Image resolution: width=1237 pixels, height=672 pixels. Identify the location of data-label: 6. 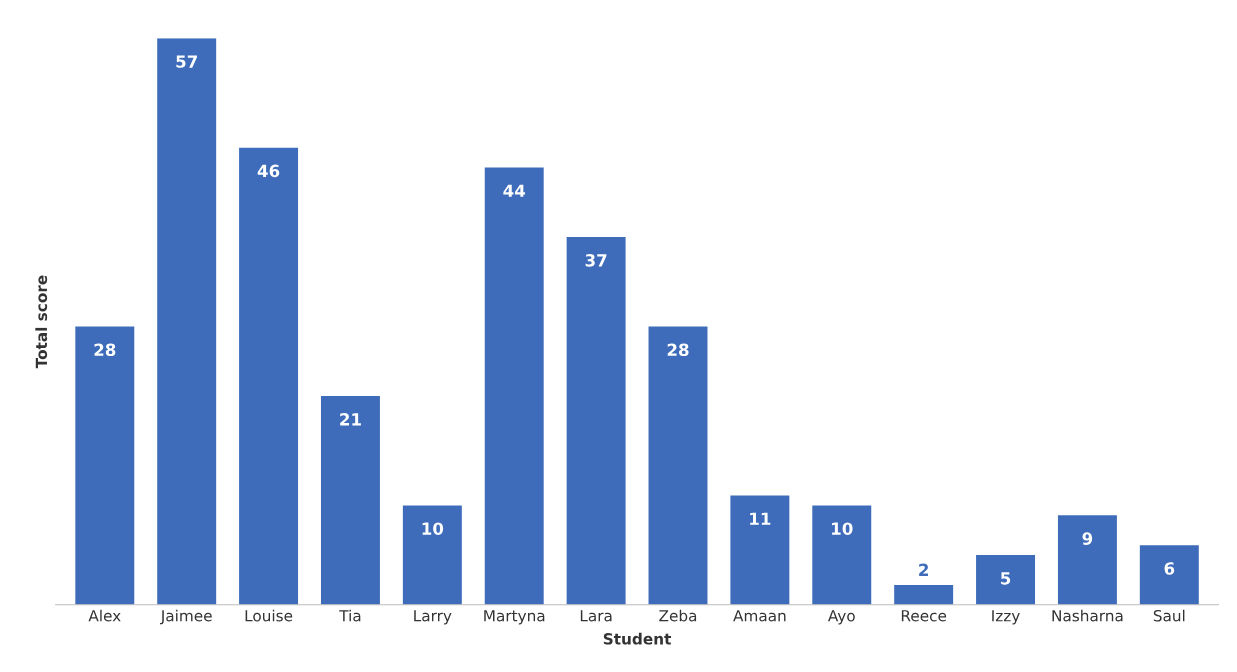
(1169, 568).